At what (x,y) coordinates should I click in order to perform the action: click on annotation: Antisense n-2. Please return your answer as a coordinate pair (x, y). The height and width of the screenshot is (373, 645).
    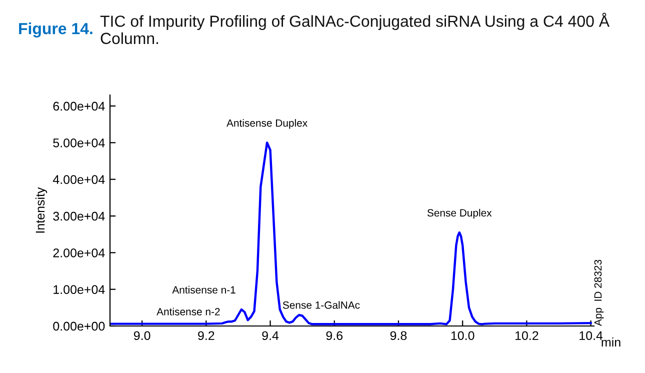
    Looking at the image, I should click on (188, 312).